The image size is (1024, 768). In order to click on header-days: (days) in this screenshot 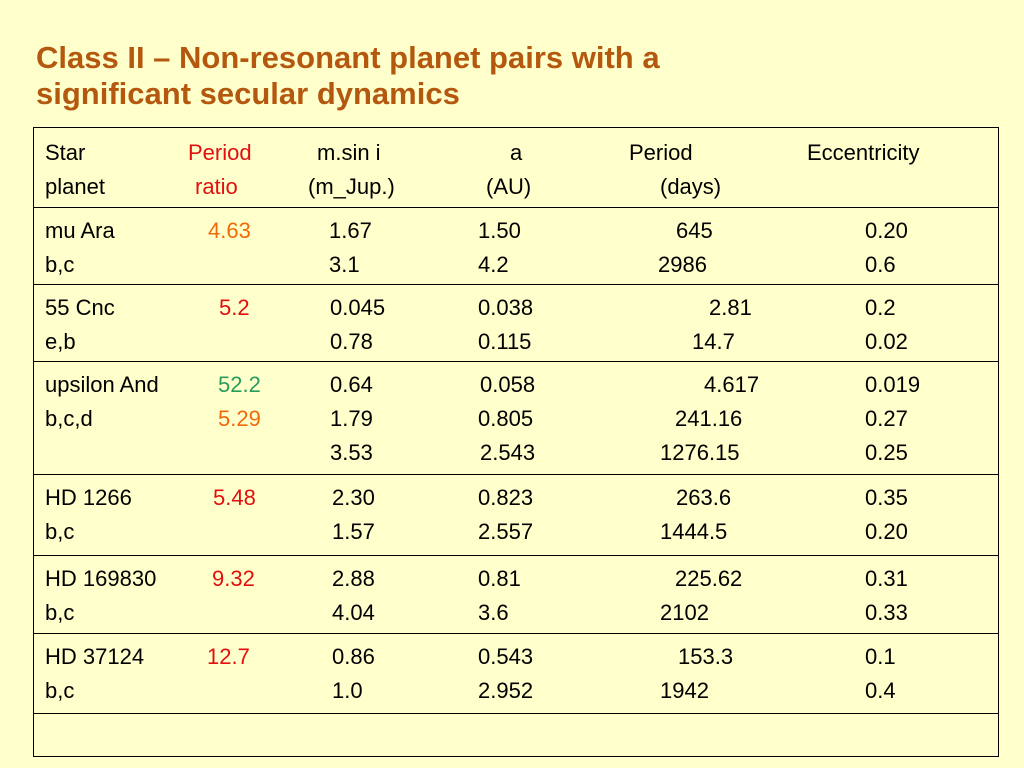, I will do `click(691, 186)`.